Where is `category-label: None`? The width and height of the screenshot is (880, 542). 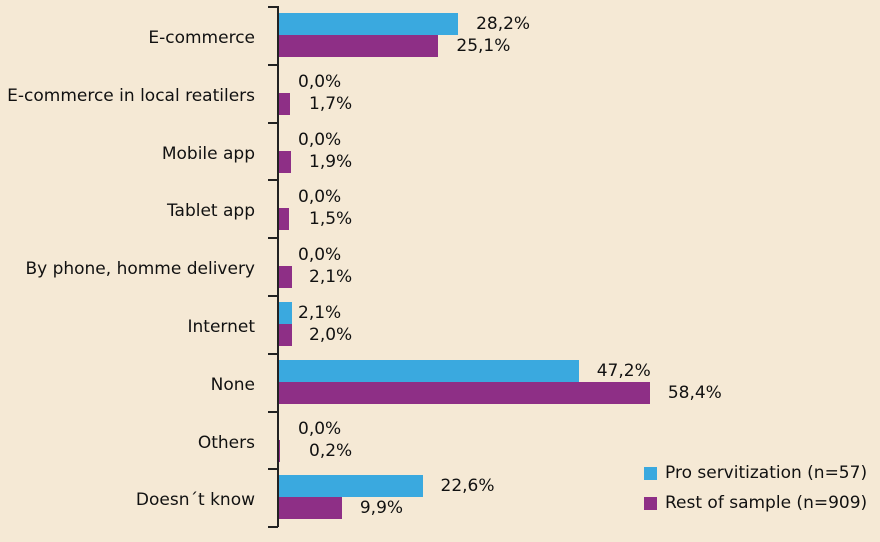 category-label: None is located at coordinates (232, 384).